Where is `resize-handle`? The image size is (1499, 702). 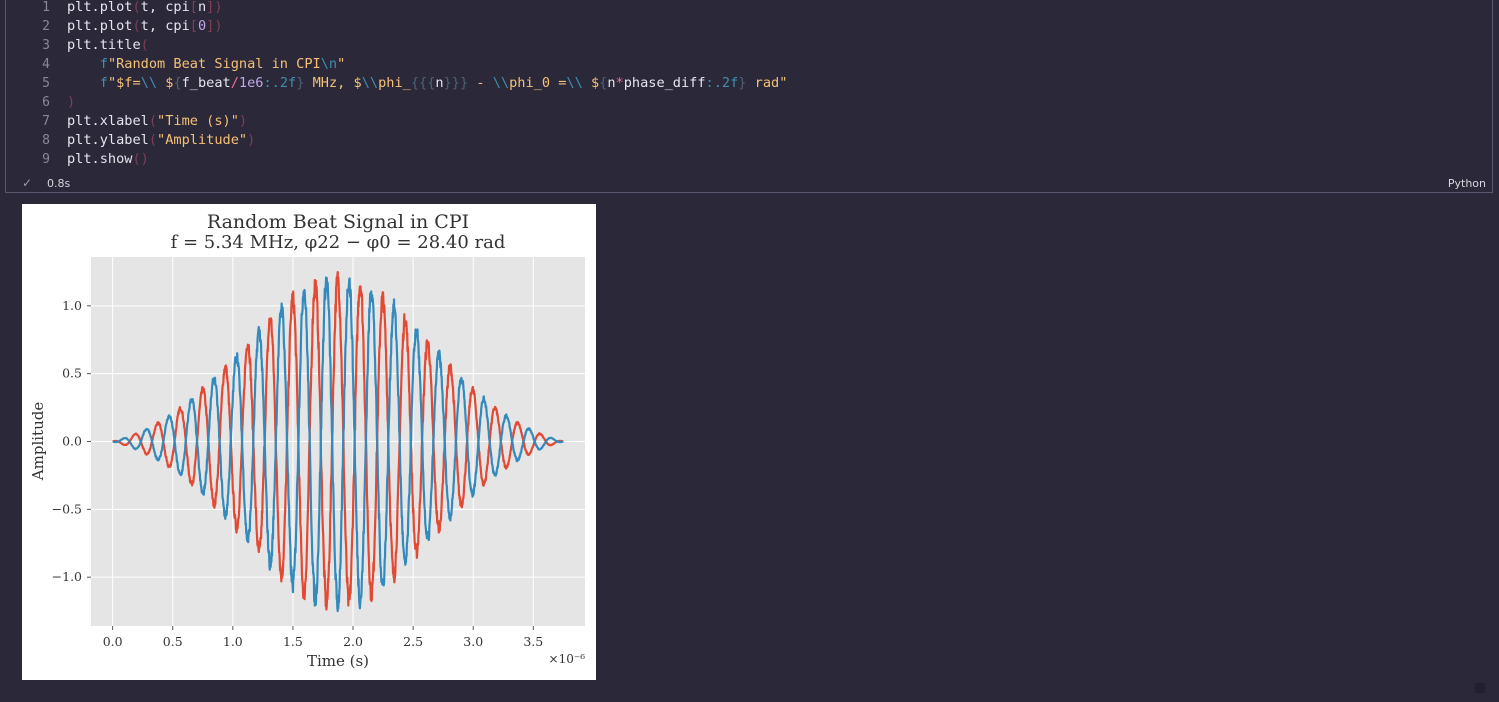 resize-handle is located at coordinates (1480, 688).